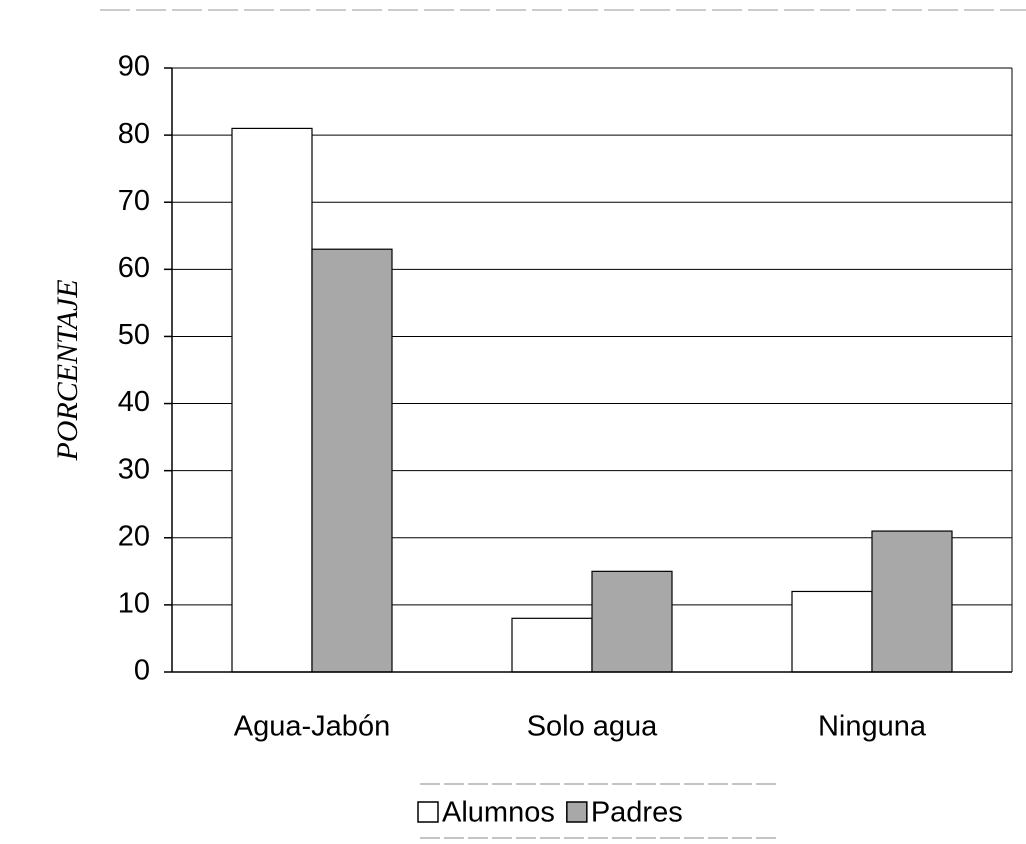 The width and height of the screenshot is (1026, 844). What do you see at coordinates (134, 536) in the screenshot?
I see `y-tick-label: 20` at bounding box center [134, 536].